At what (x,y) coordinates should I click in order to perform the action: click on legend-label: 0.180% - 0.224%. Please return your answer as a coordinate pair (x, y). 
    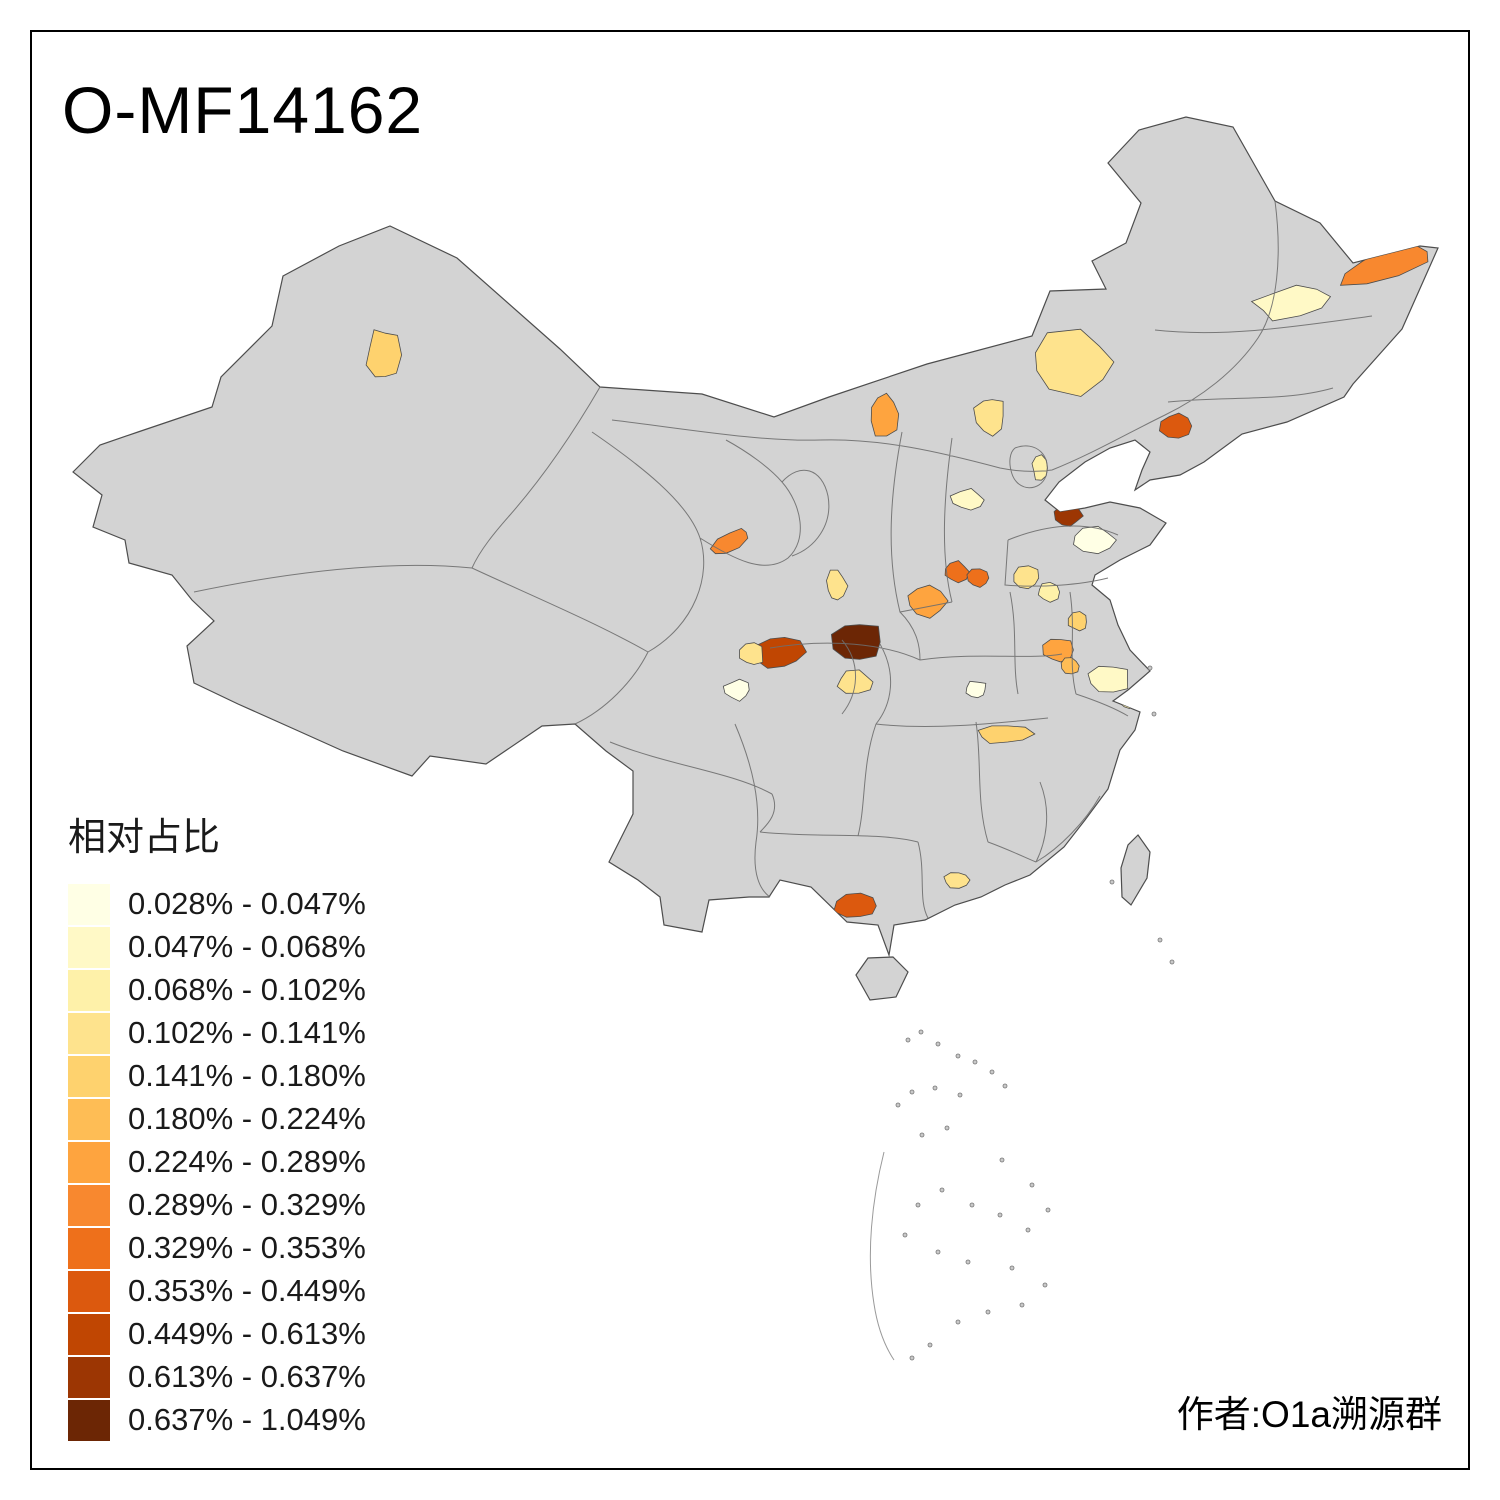
    Looking at the image, I should click on (247, 1118).